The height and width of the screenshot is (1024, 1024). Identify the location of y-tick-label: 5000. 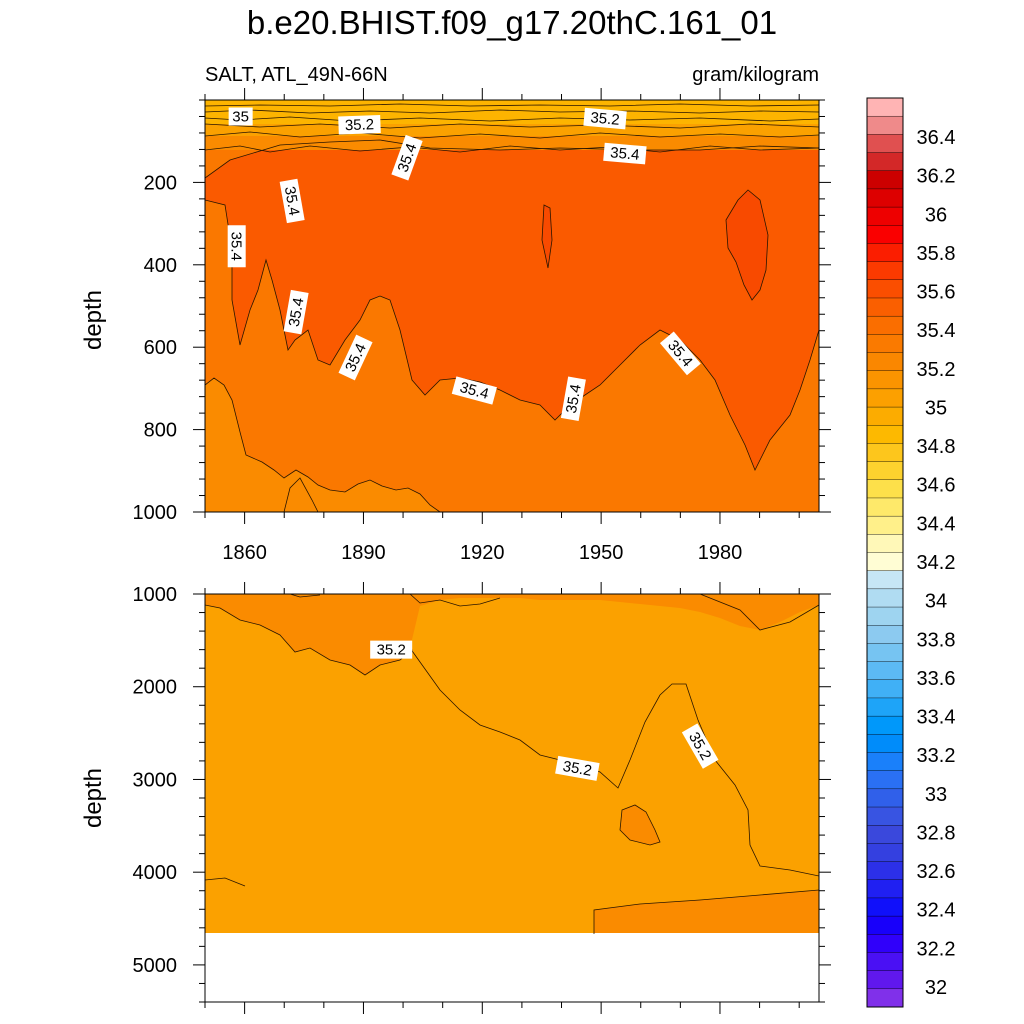
(155, 966).